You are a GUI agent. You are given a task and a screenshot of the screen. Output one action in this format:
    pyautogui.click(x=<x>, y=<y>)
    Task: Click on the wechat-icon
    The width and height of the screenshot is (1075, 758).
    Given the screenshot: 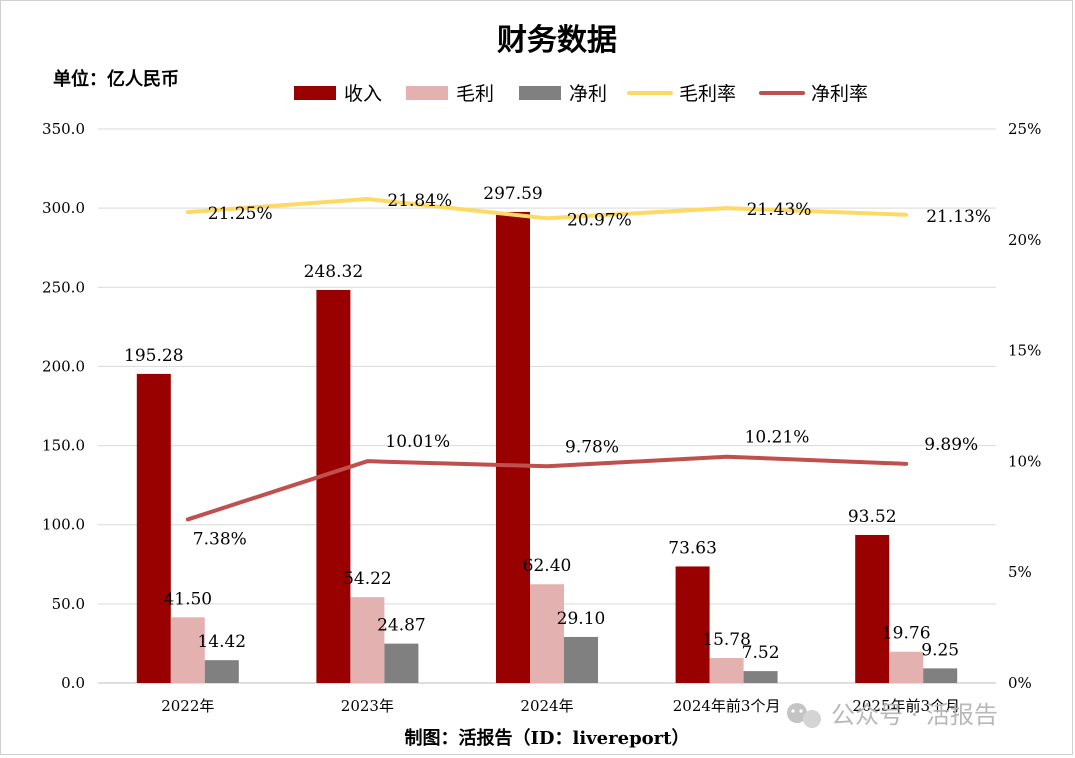 What is the action you would take?
    pyautogui.click(x=804, y=715)
    